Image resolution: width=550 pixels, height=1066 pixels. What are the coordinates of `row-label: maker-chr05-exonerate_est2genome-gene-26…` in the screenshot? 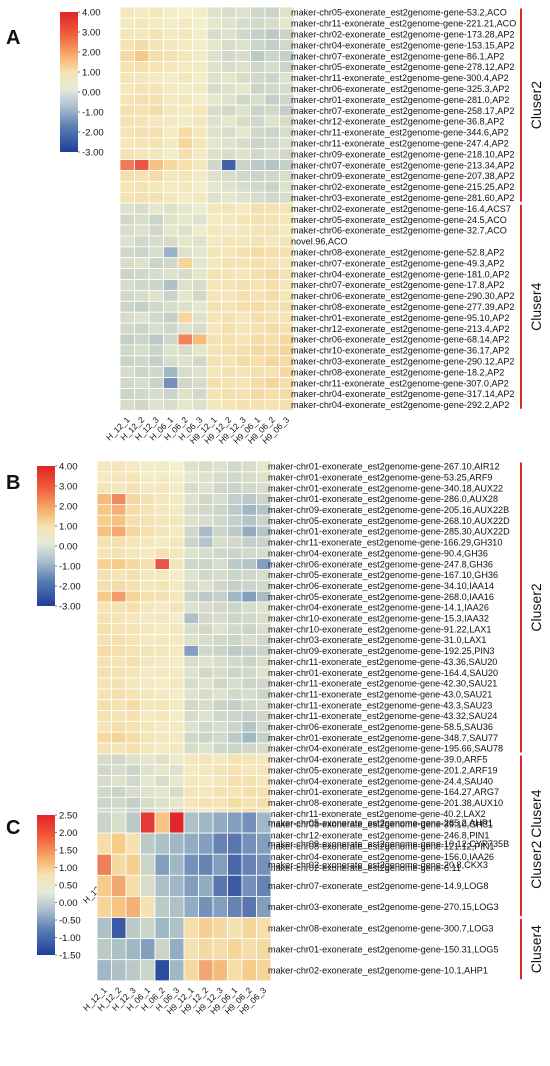 It's located at (389, 521).